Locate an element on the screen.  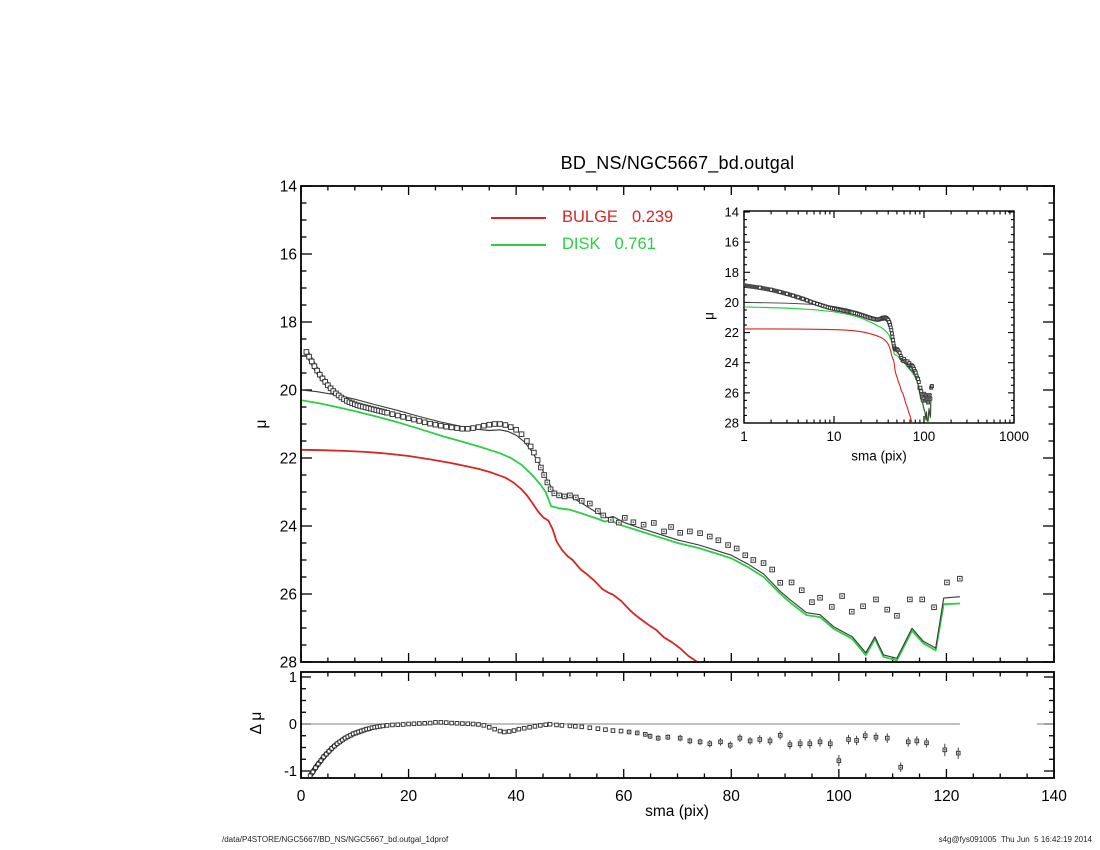
svg-text: 1000 is located at coordinates (1014, 436).